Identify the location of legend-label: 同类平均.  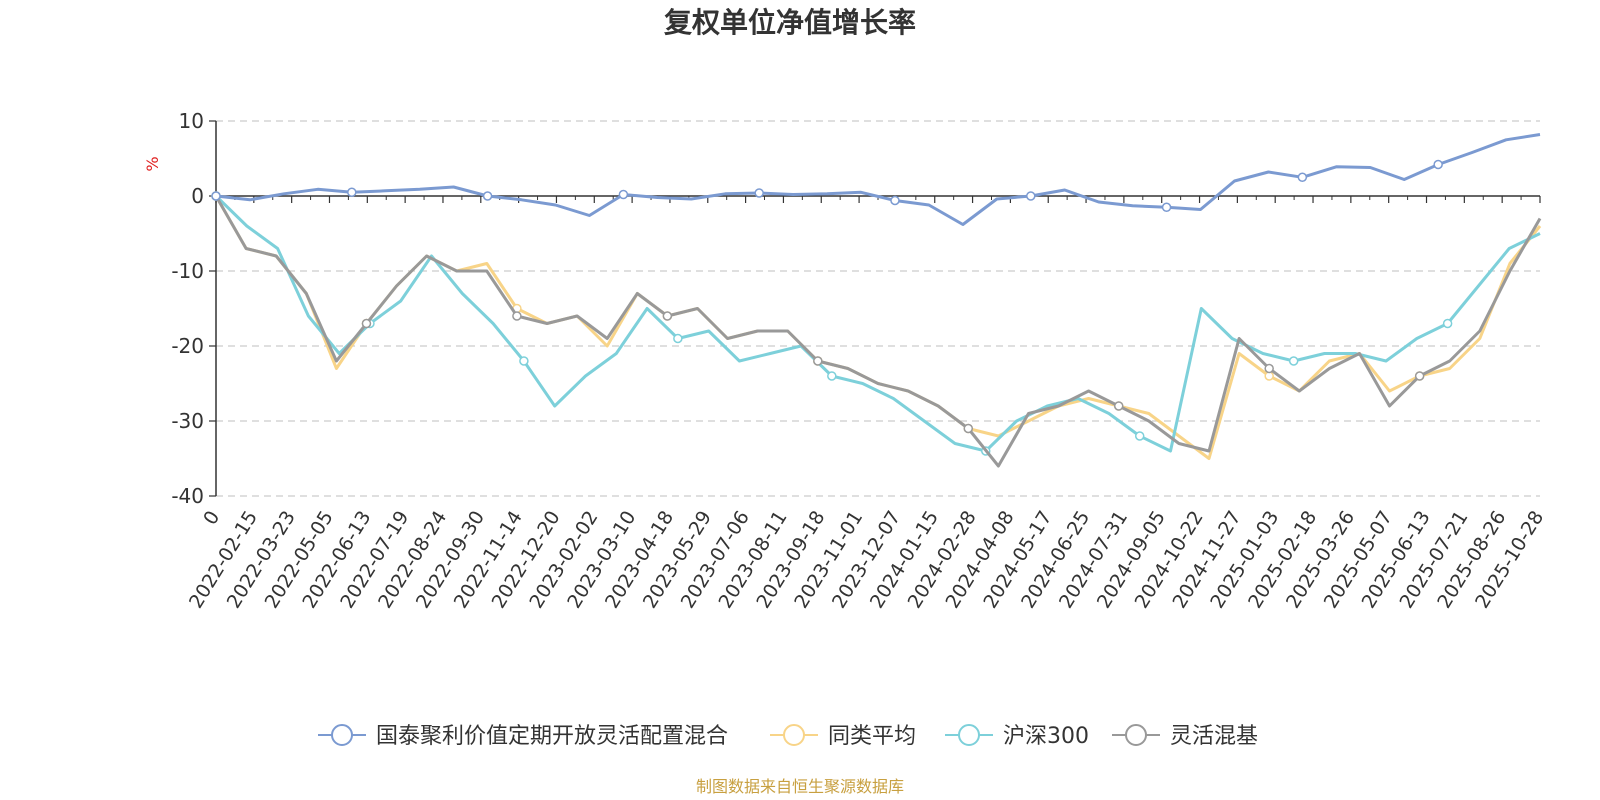
(872, 736).